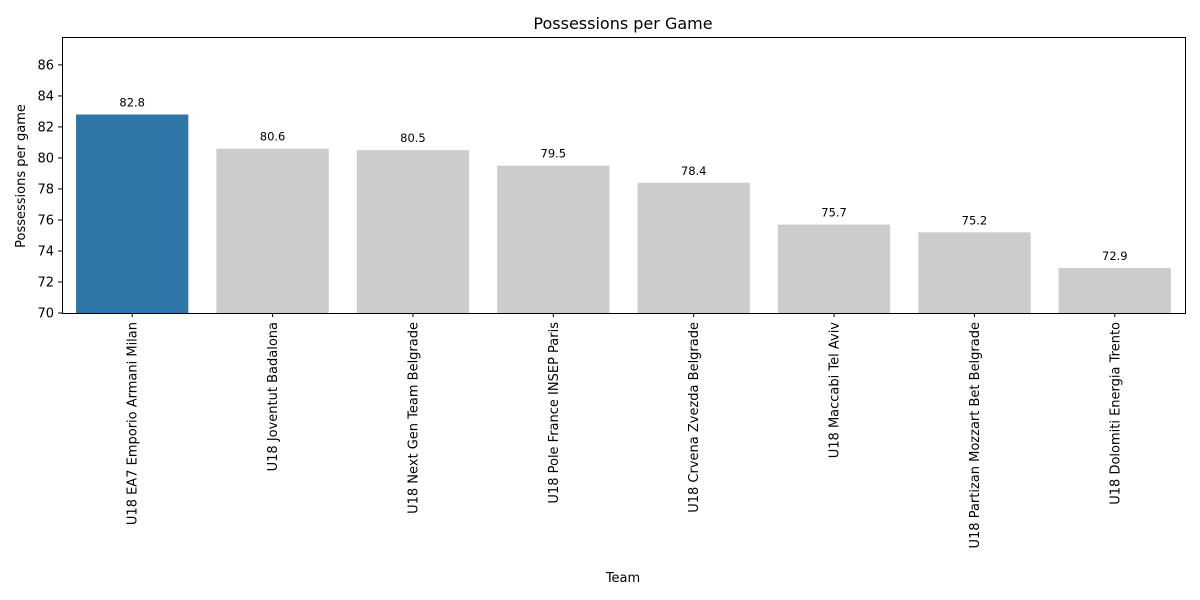  Describe the element at coordinates (975, 220) in the screenshot. I see `data-label: 75.2` at that location.